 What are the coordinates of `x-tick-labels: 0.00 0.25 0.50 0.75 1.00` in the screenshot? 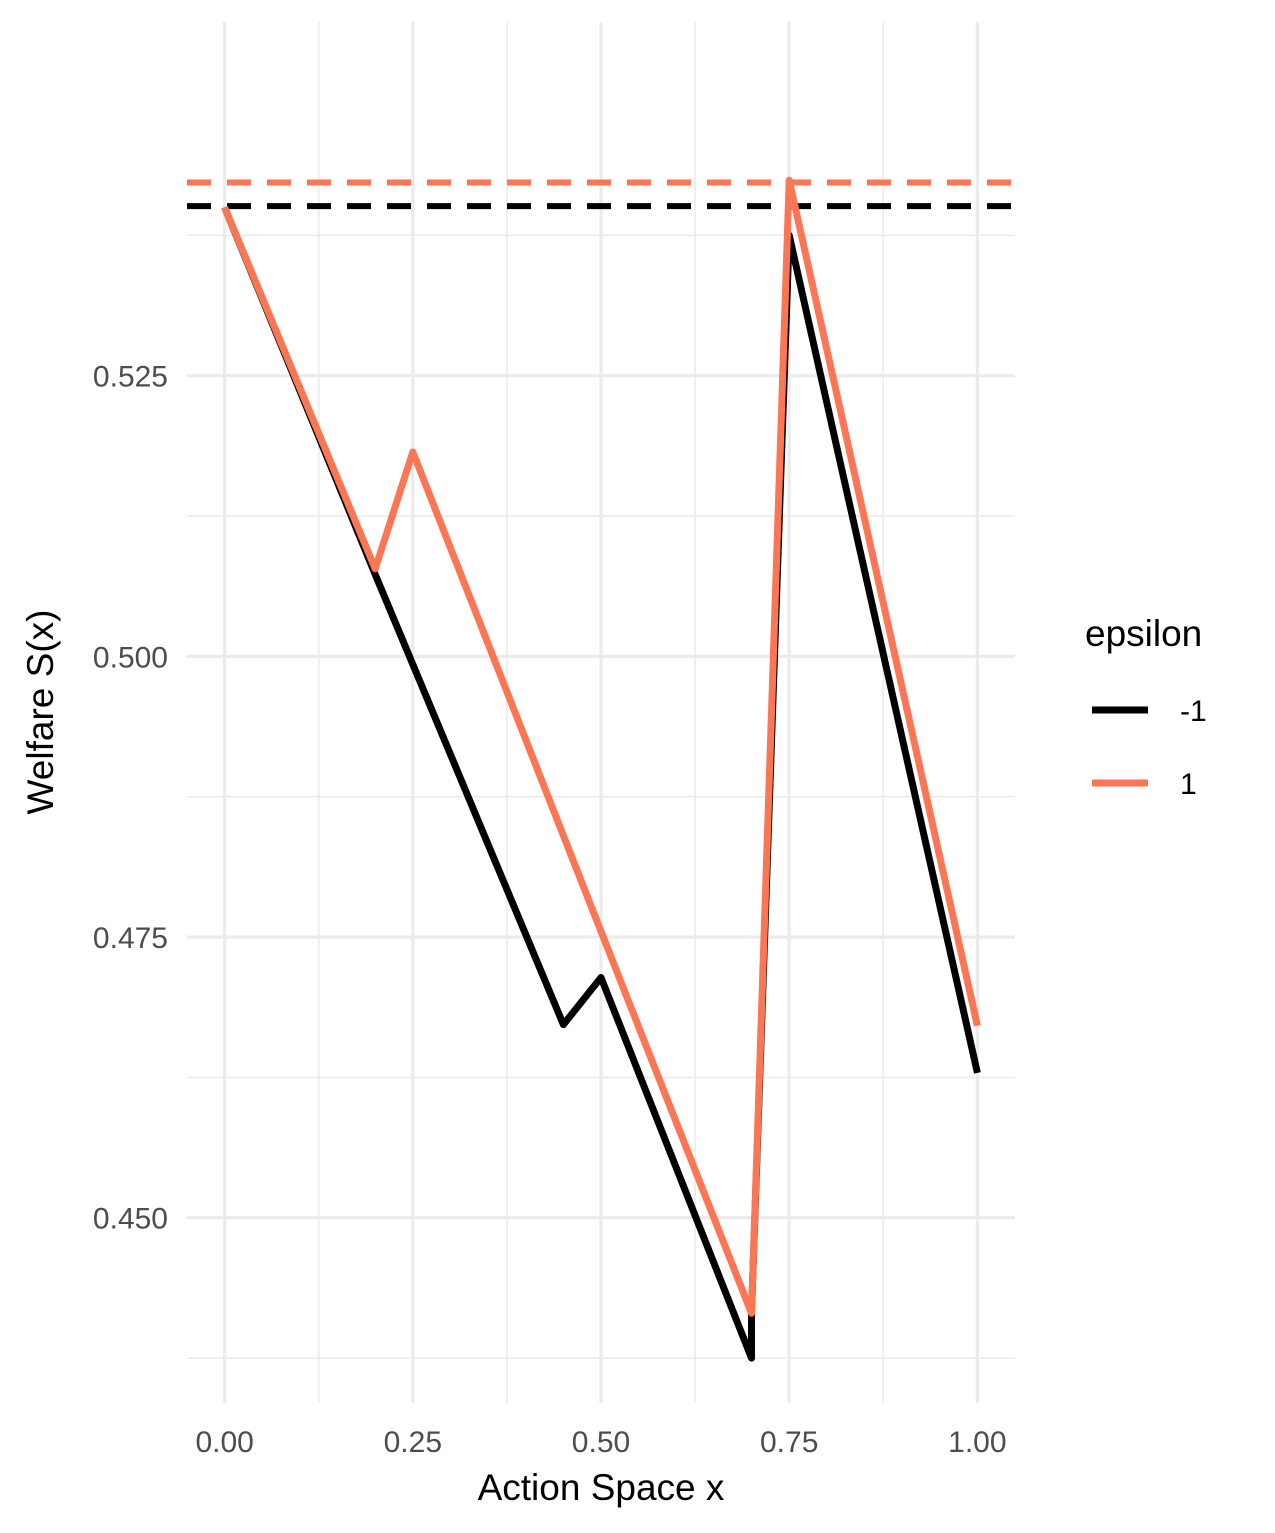 It's located at (600, 1442).